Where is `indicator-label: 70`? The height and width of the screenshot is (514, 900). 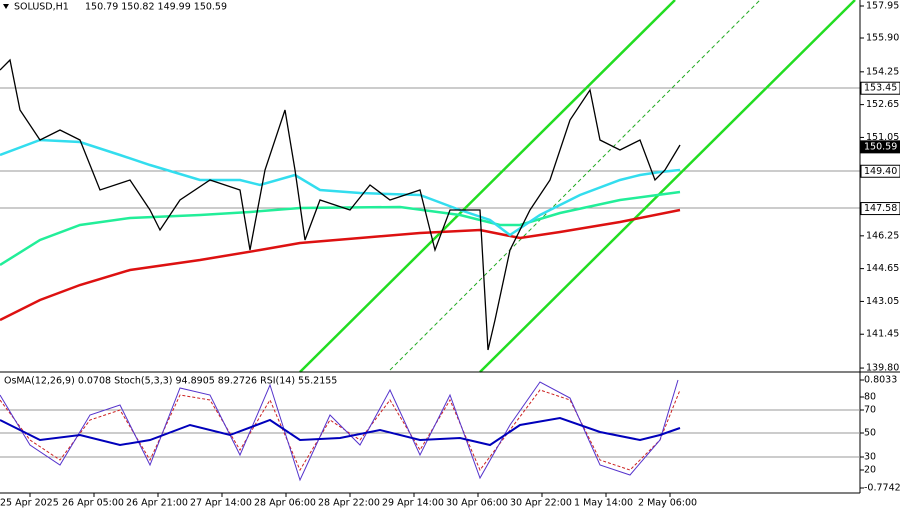
indicator-label: 70 is located at coordinates (870, 410).